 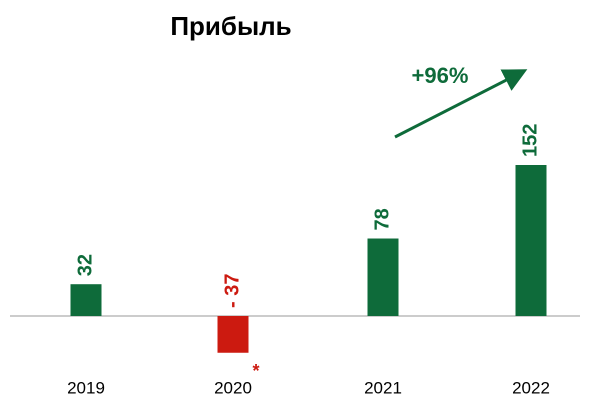 I want to click on footnote-mark: *, so click(x=255, y=371).